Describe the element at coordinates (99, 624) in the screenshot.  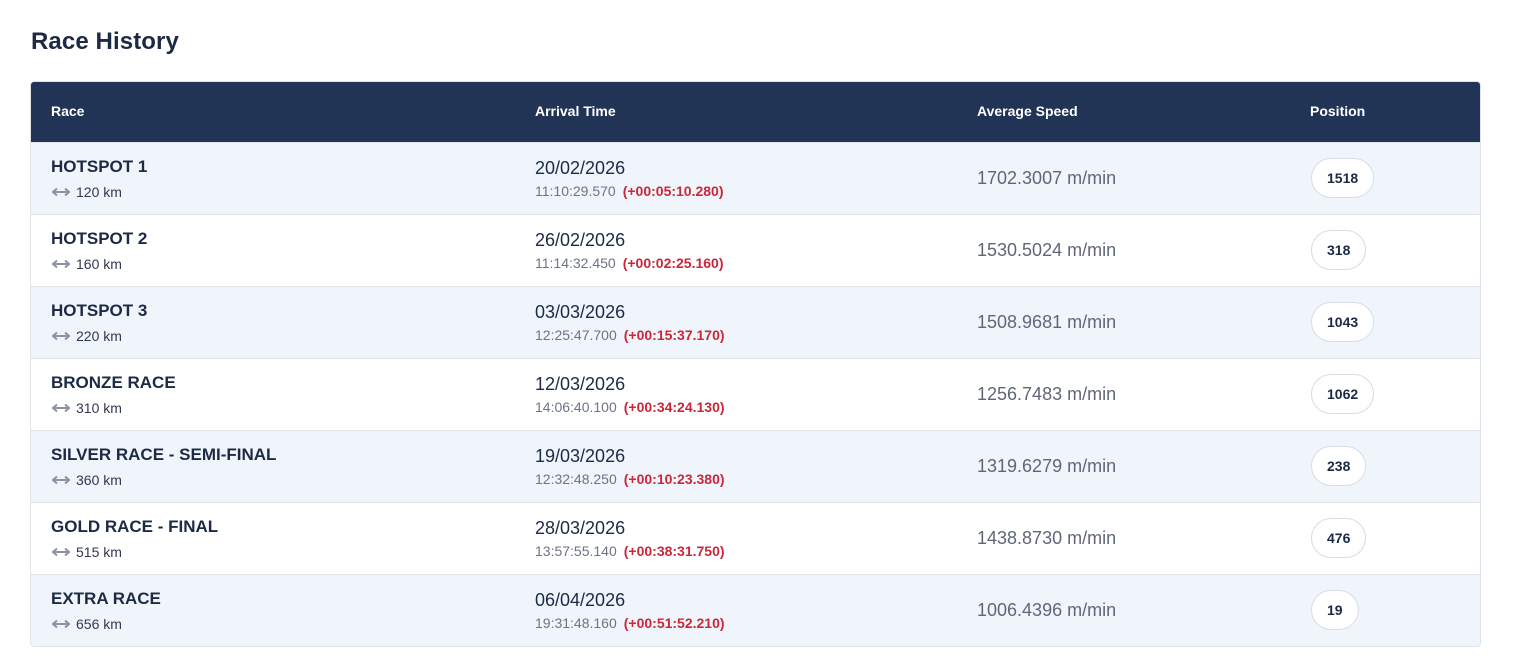
I see `race-distance-value: 656 km` at that location.